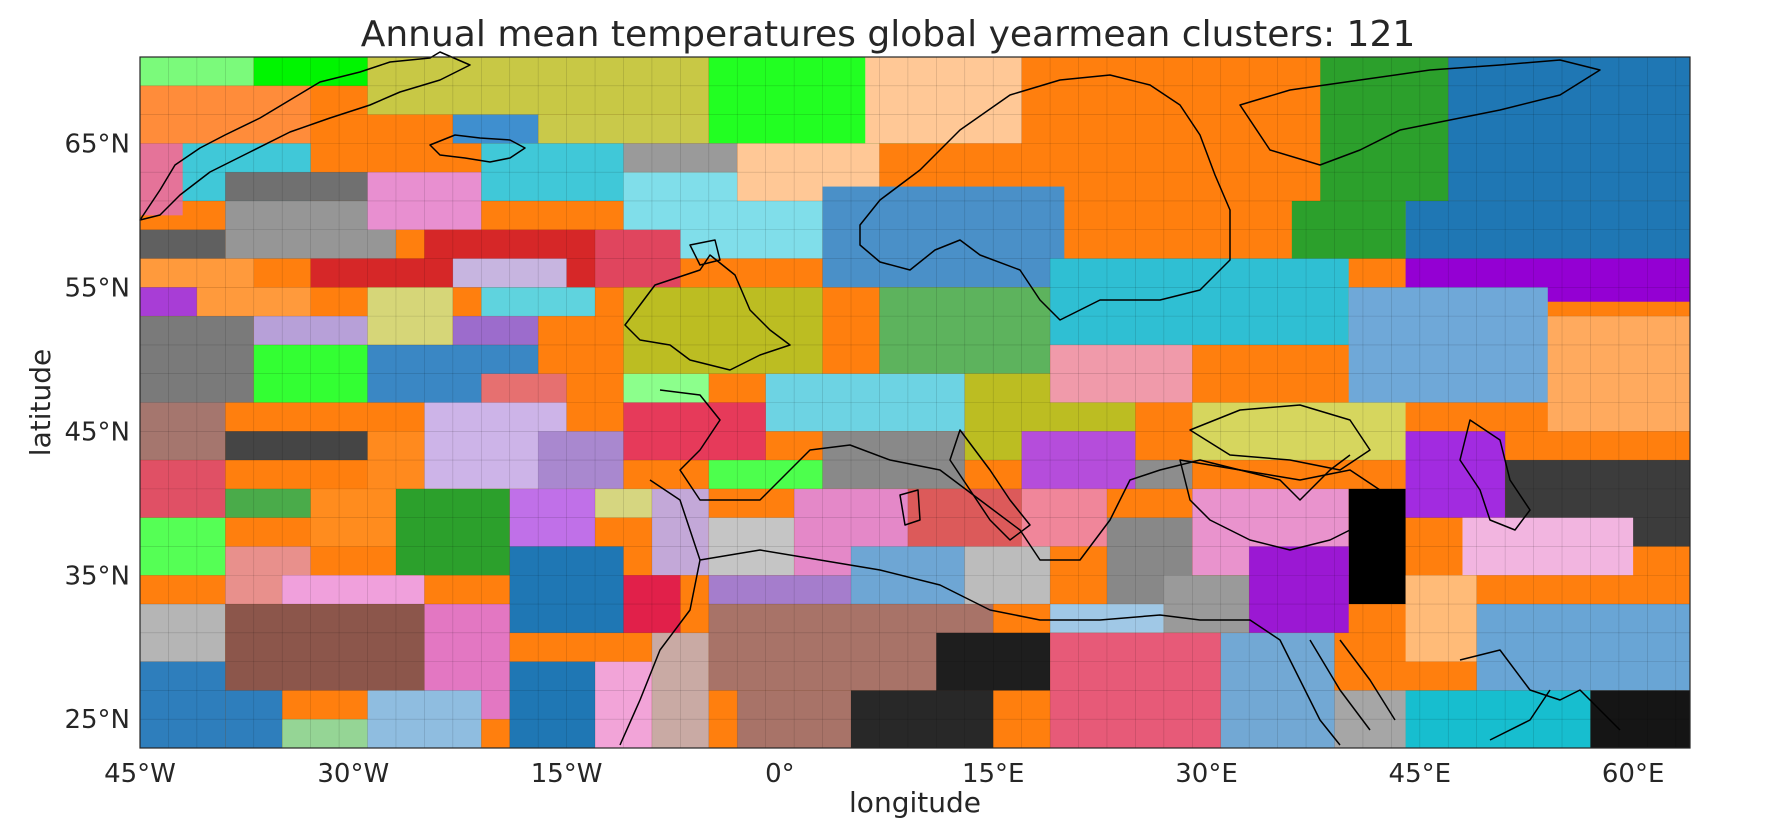  I want to click on x-tick-label: 45°E, so click(1420, 774).